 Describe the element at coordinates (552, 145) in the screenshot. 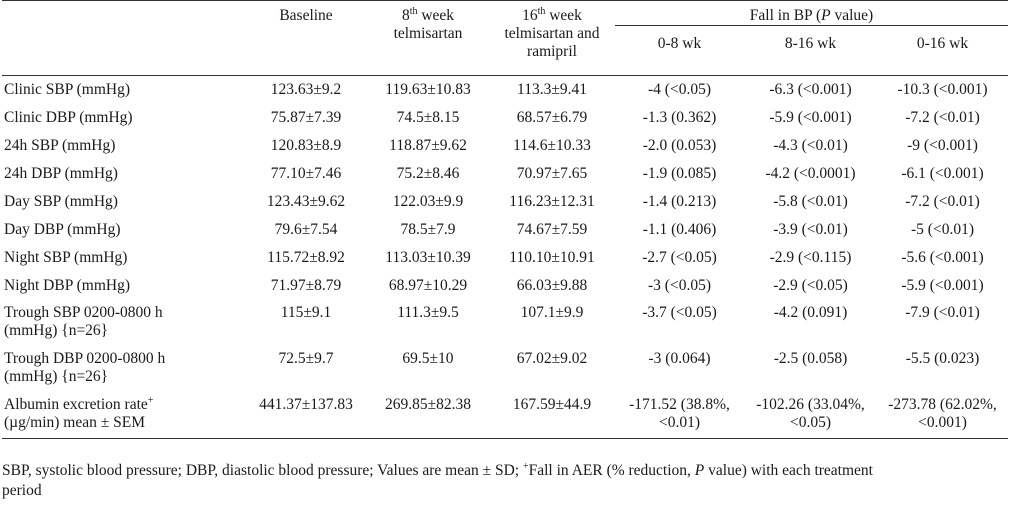

I see `cell-w16: 114.6±10.33` at that location.